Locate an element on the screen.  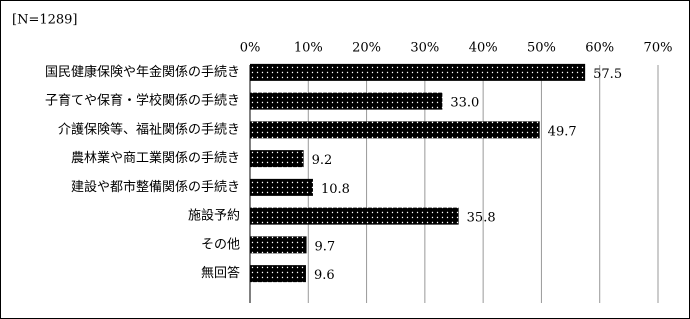
subtitle: [N=1289] is located at coordinates (45, 20).